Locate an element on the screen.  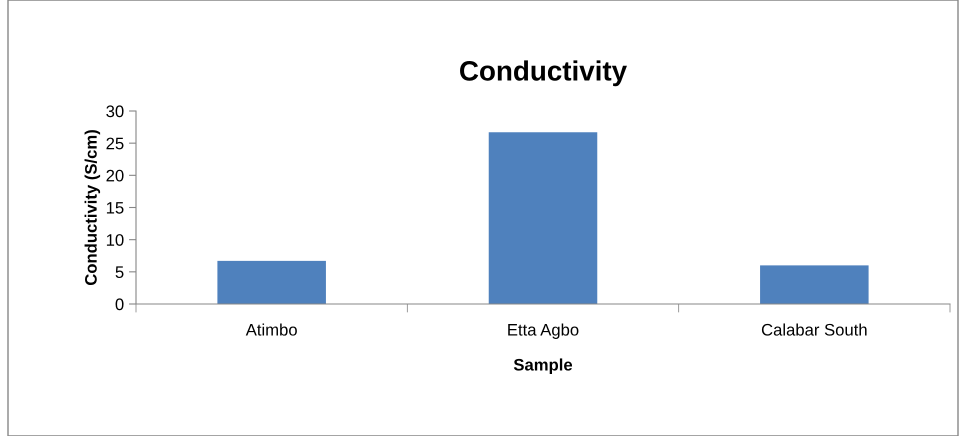
x-tick-label: Atimbo is located at coordinates (271, 329).